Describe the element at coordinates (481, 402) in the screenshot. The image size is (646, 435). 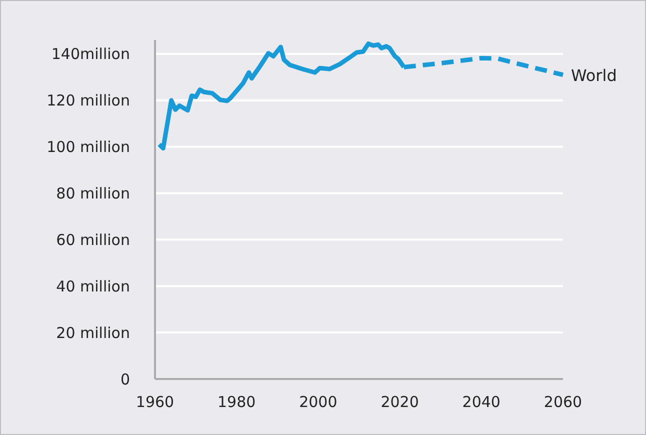
I see `x-tick-label: 2040` at that location.